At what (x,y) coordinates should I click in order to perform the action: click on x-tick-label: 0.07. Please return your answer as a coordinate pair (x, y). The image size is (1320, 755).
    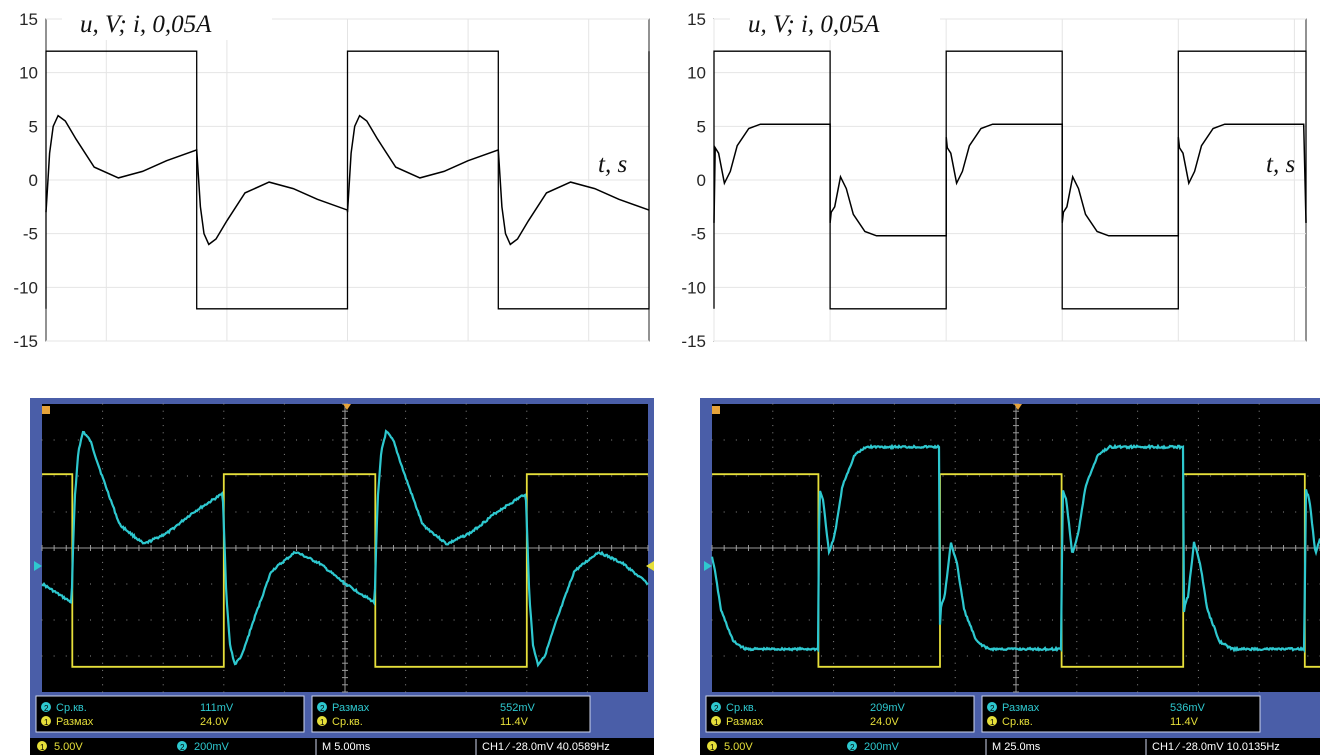
    Looking at the image, I should click on (588, 349).